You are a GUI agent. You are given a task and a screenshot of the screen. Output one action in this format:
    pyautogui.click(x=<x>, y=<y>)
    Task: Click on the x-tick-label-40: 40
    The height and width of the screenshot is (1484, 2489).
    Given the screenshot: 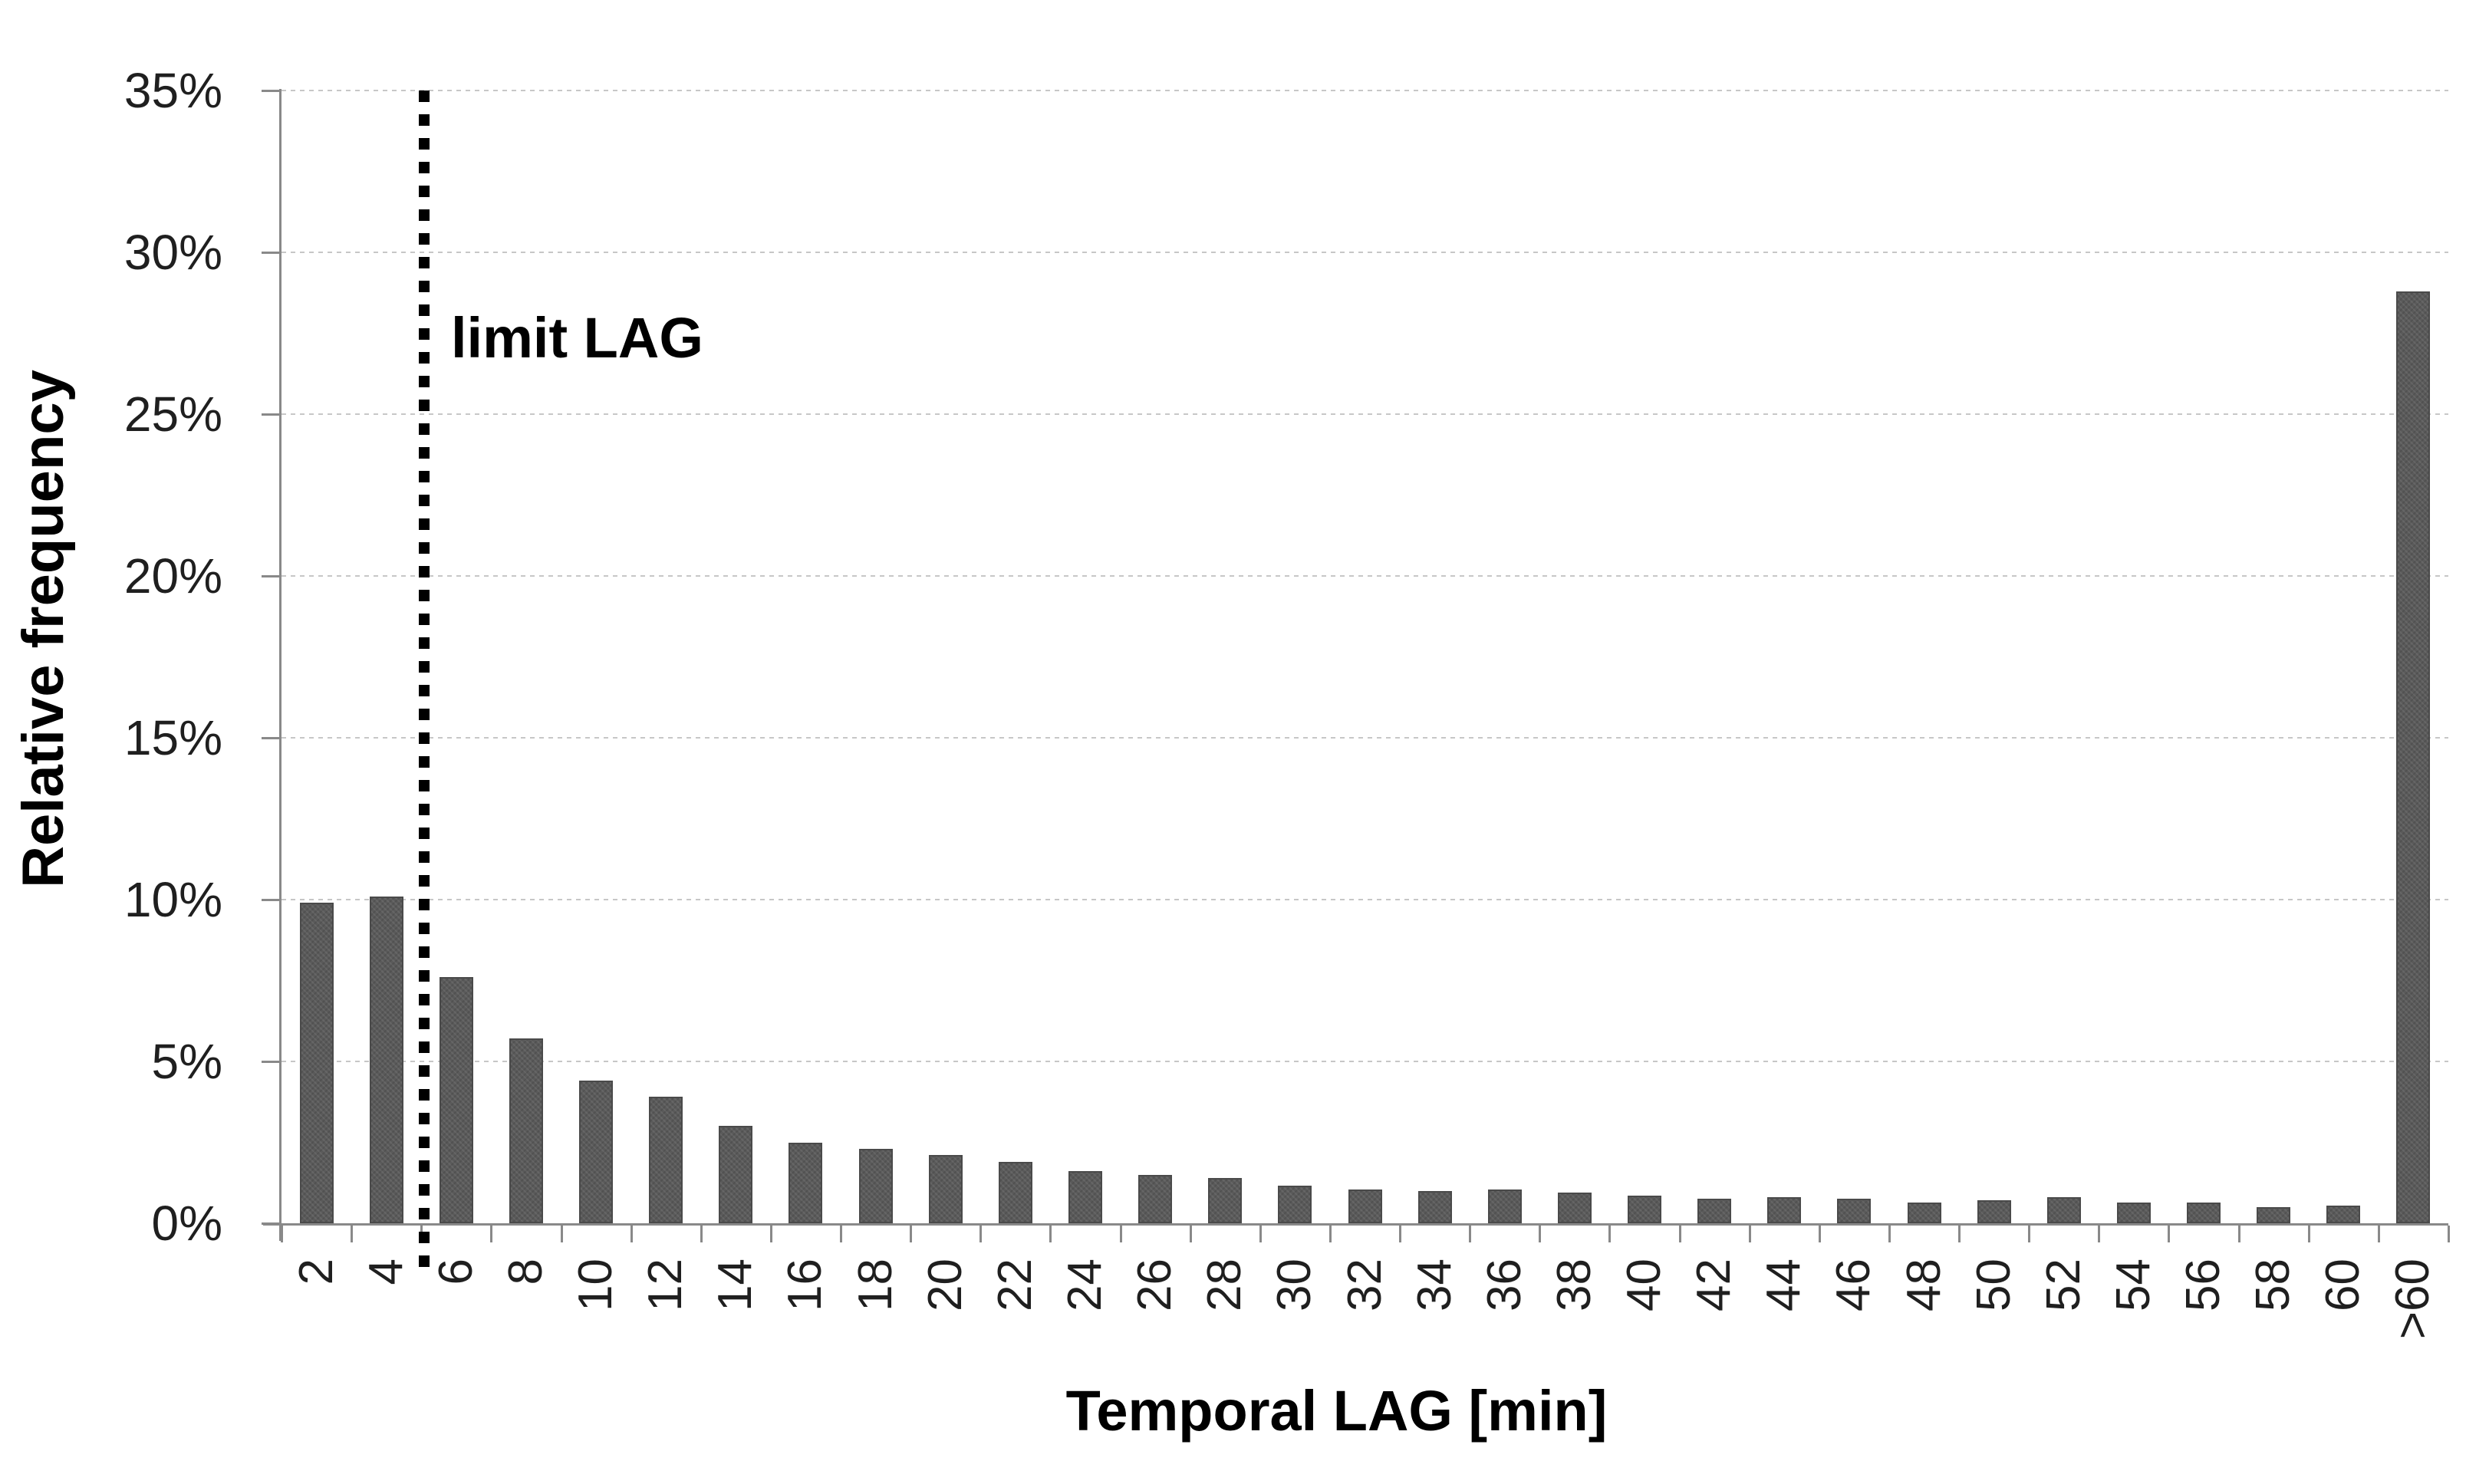 What is the action you would take?
    pyautogui.click(x=1644, y=1285)
    